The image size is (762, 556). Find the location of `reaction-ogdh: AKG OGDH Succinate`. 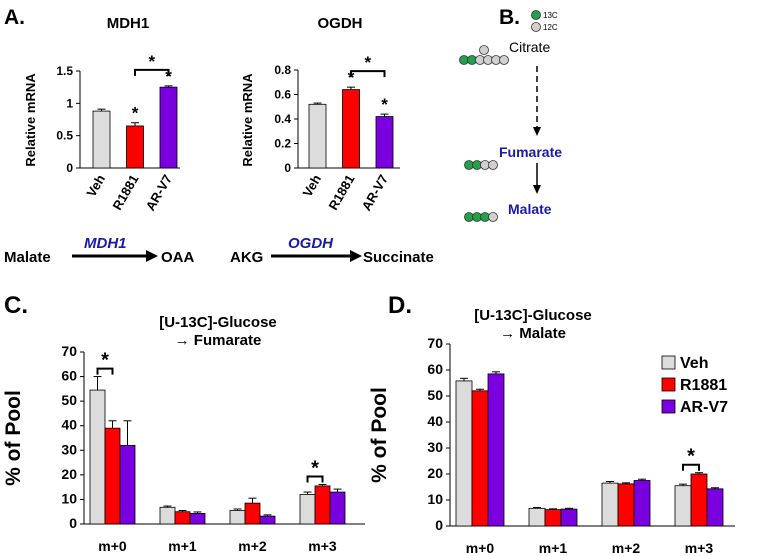

reaction-ogdh: AKG OGDH Succinate is located at coordinates (332, 250).